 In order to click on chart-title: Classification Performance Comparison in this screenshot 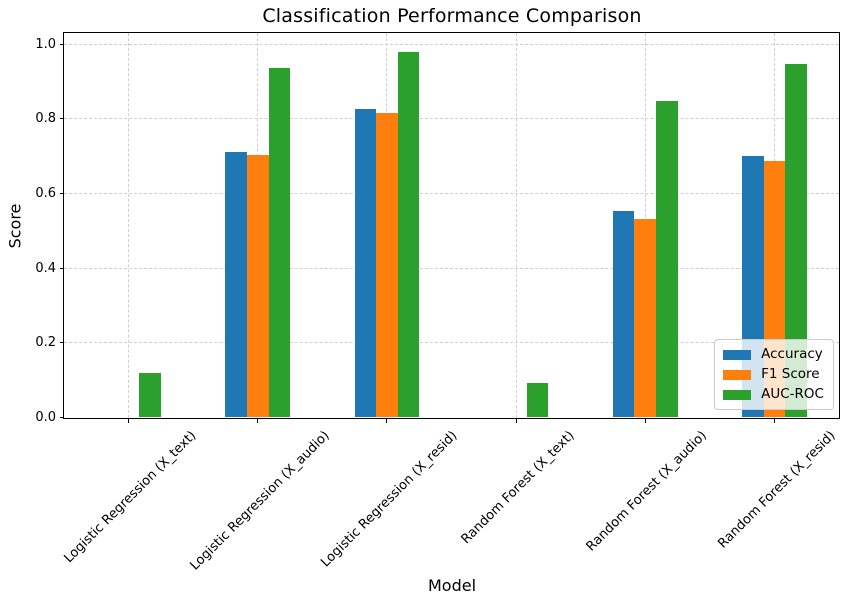, I will do `click(452, 16)`.